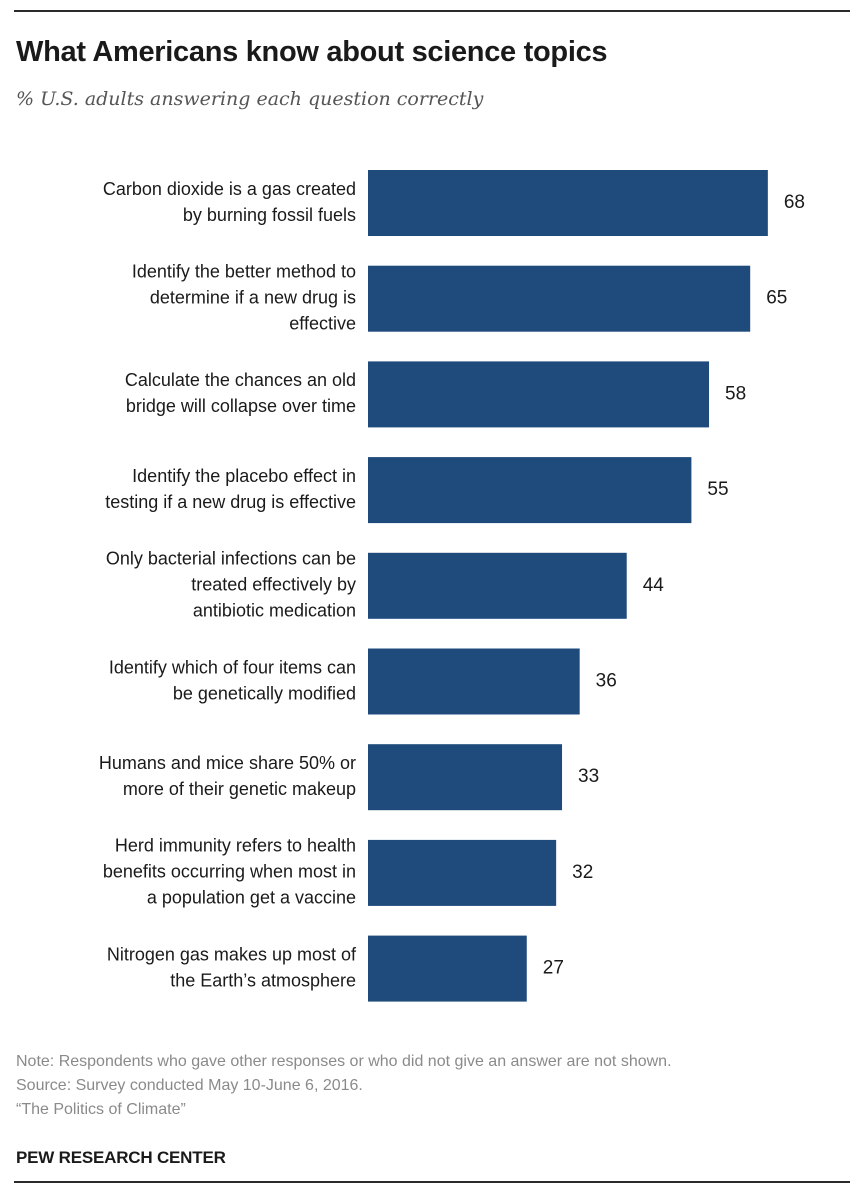 The image size is (866, 1198). What do you see at coordinates (239, 789) in the screenshot?
I see `category-label-line: more of their genetic makeup` at bounding box center [239, 789].